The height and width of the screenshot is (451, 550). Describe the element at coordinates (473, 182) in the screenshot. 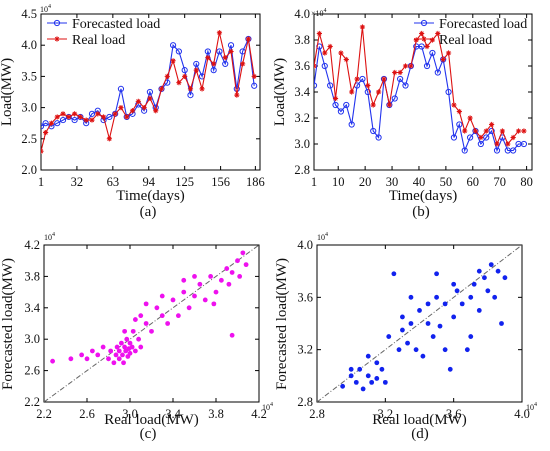

I see `x-tick-label: 60` at that location.